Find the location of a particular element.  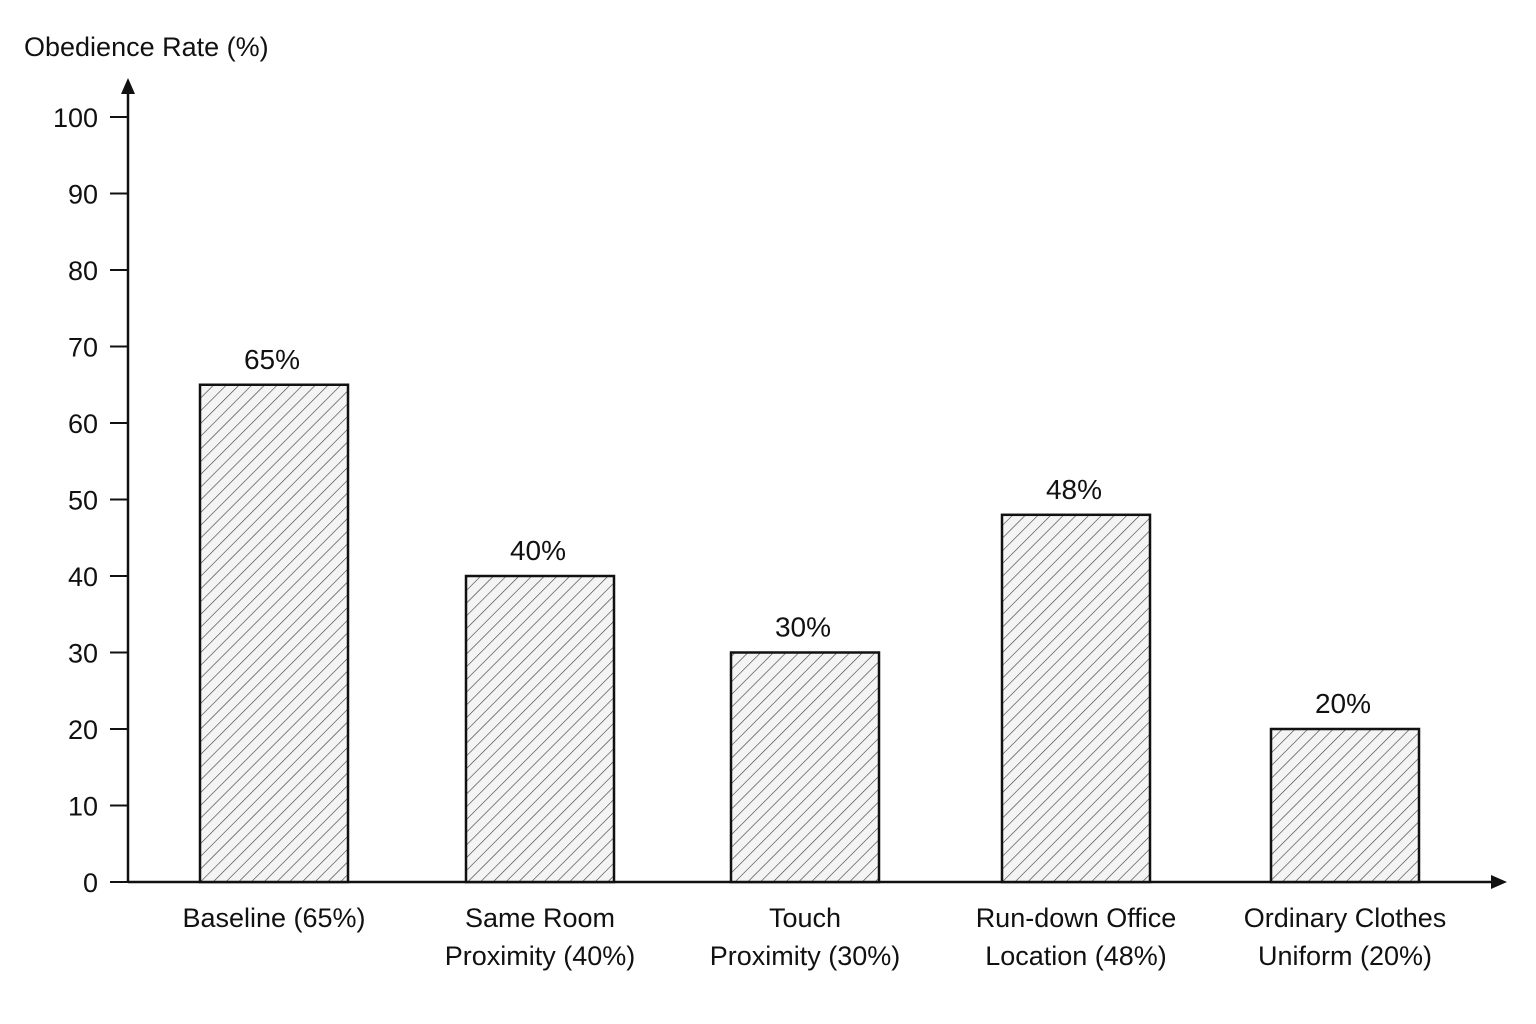

y-tick-label: 100 is located at coordinates (75, 118).